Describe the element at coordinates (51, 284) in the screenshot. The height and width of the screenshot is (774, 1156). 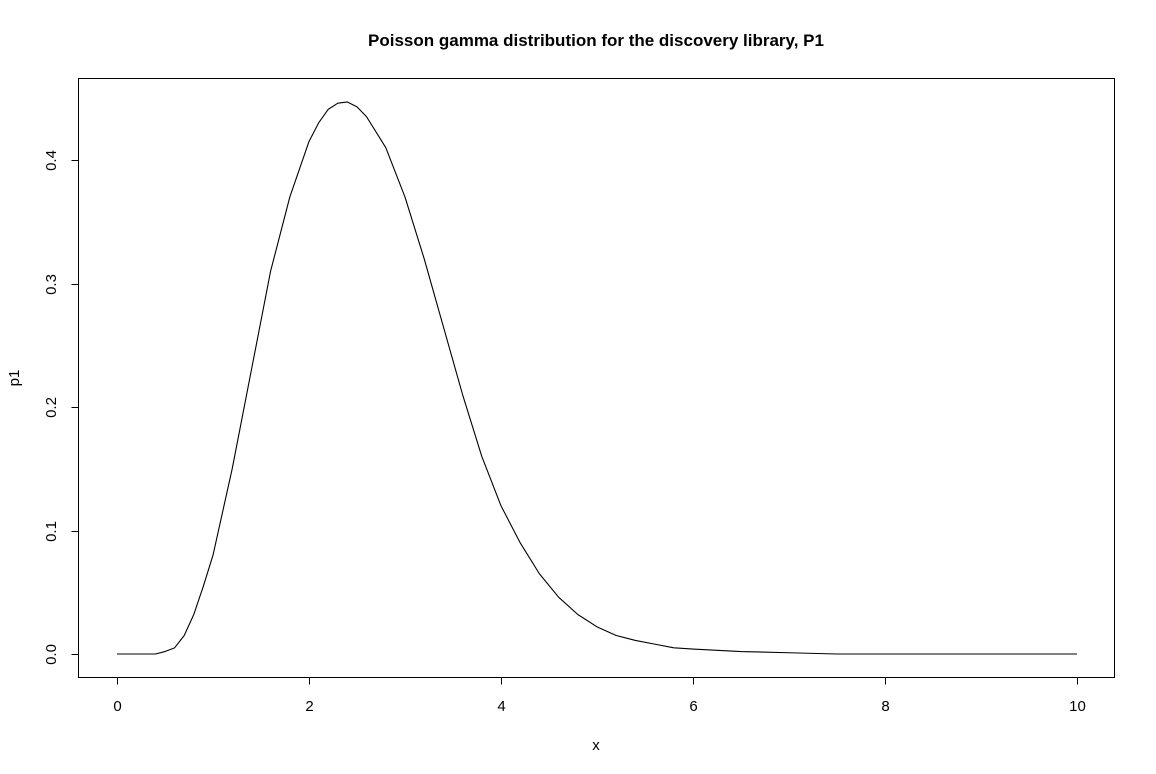
I see `y-tick-label: 0.3` at that location.